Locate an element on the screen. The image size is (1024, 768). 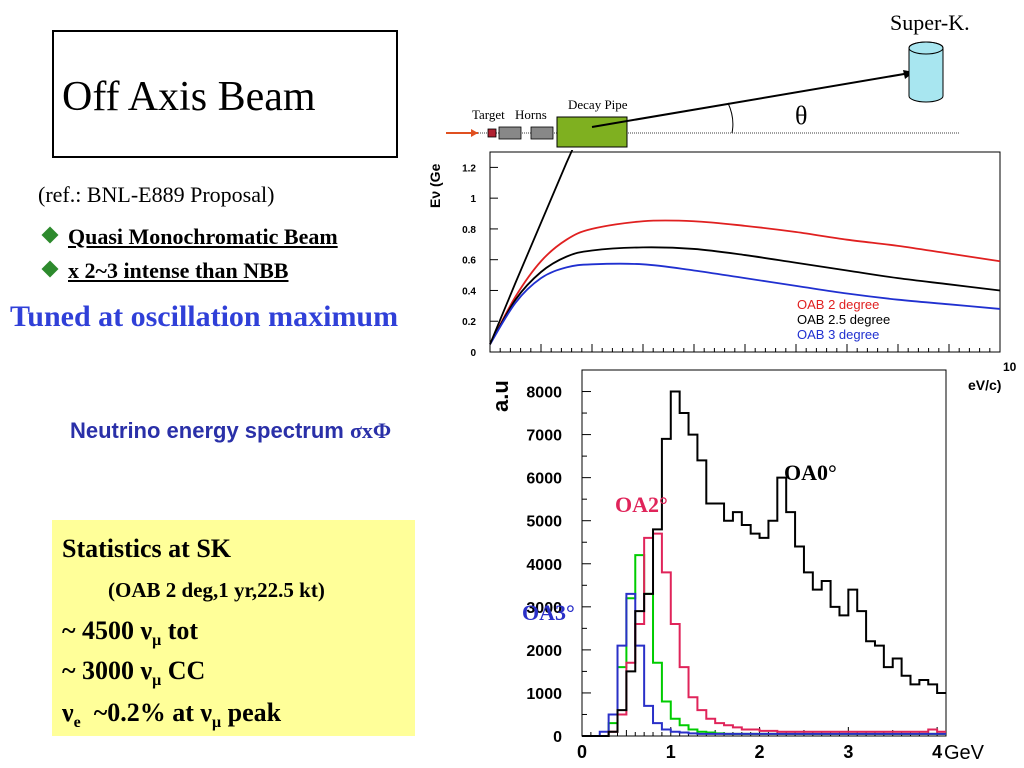
histogram-y-tick-label: 7000 is located at coordinates (544, 436).